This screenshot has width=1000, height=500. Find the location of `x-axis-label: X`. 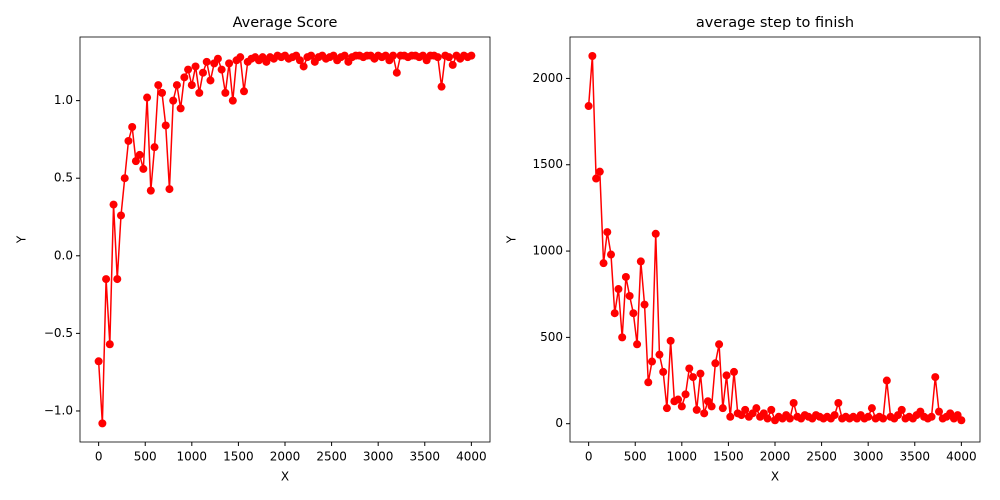

x-axis-label: X is located at coordinates (775, 477).